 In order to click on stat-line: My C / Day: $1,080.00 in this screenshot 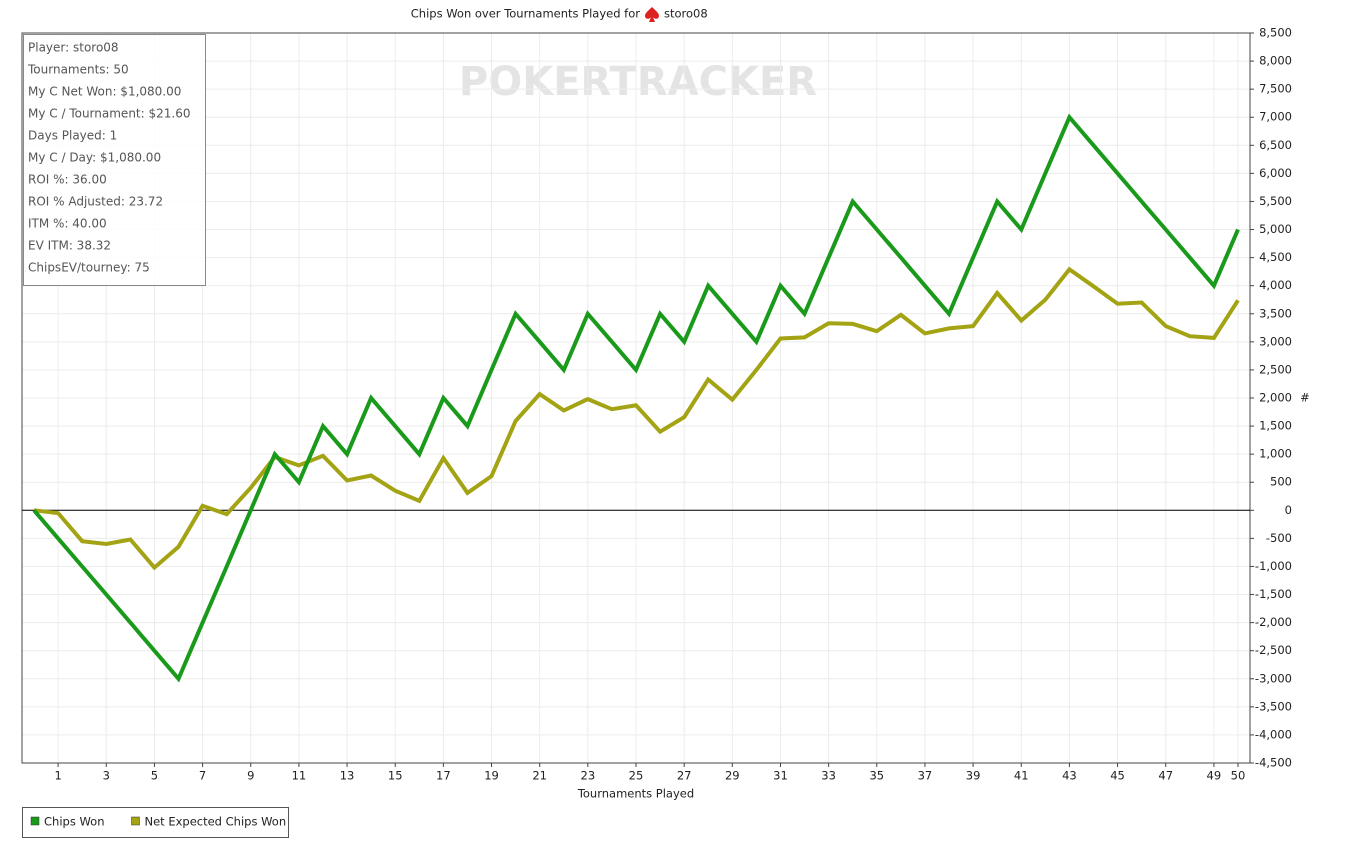, I will do `click(94, 158)`.